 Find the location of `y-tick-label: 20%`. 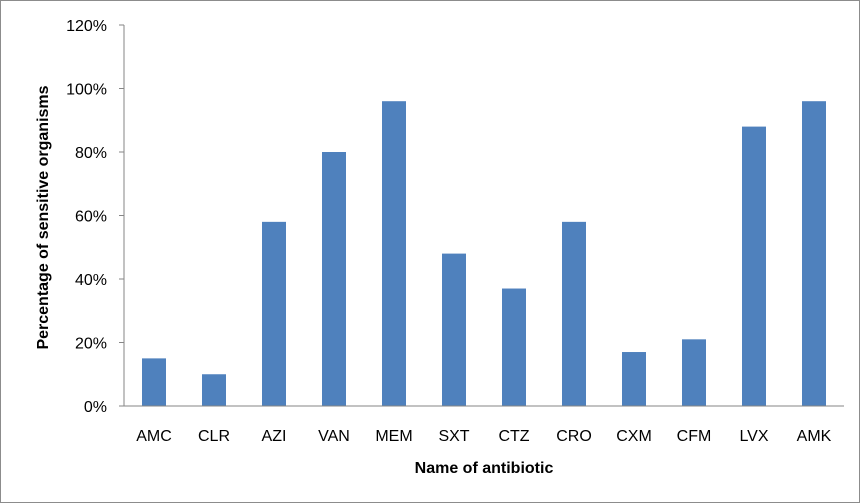

y-tick-label: 20% is located at coordinates (91, 344).